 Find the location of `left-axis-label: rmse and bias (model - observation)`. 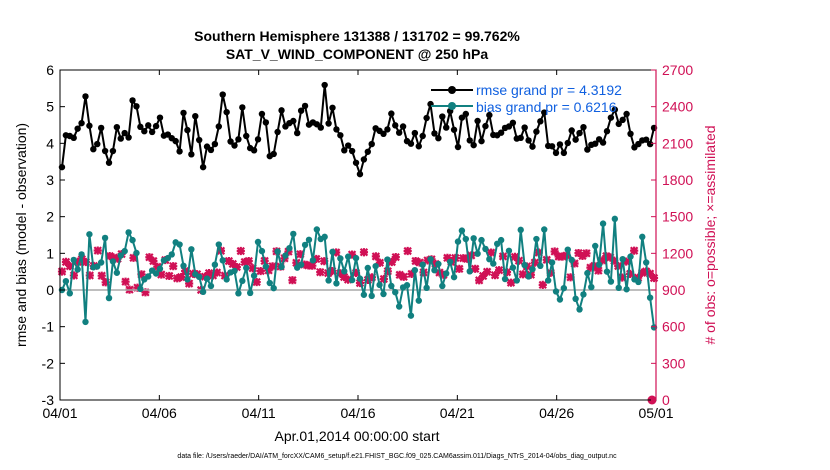

left-axis-label: rmse and bias (model - observation) is located at coordinates (21, 235).